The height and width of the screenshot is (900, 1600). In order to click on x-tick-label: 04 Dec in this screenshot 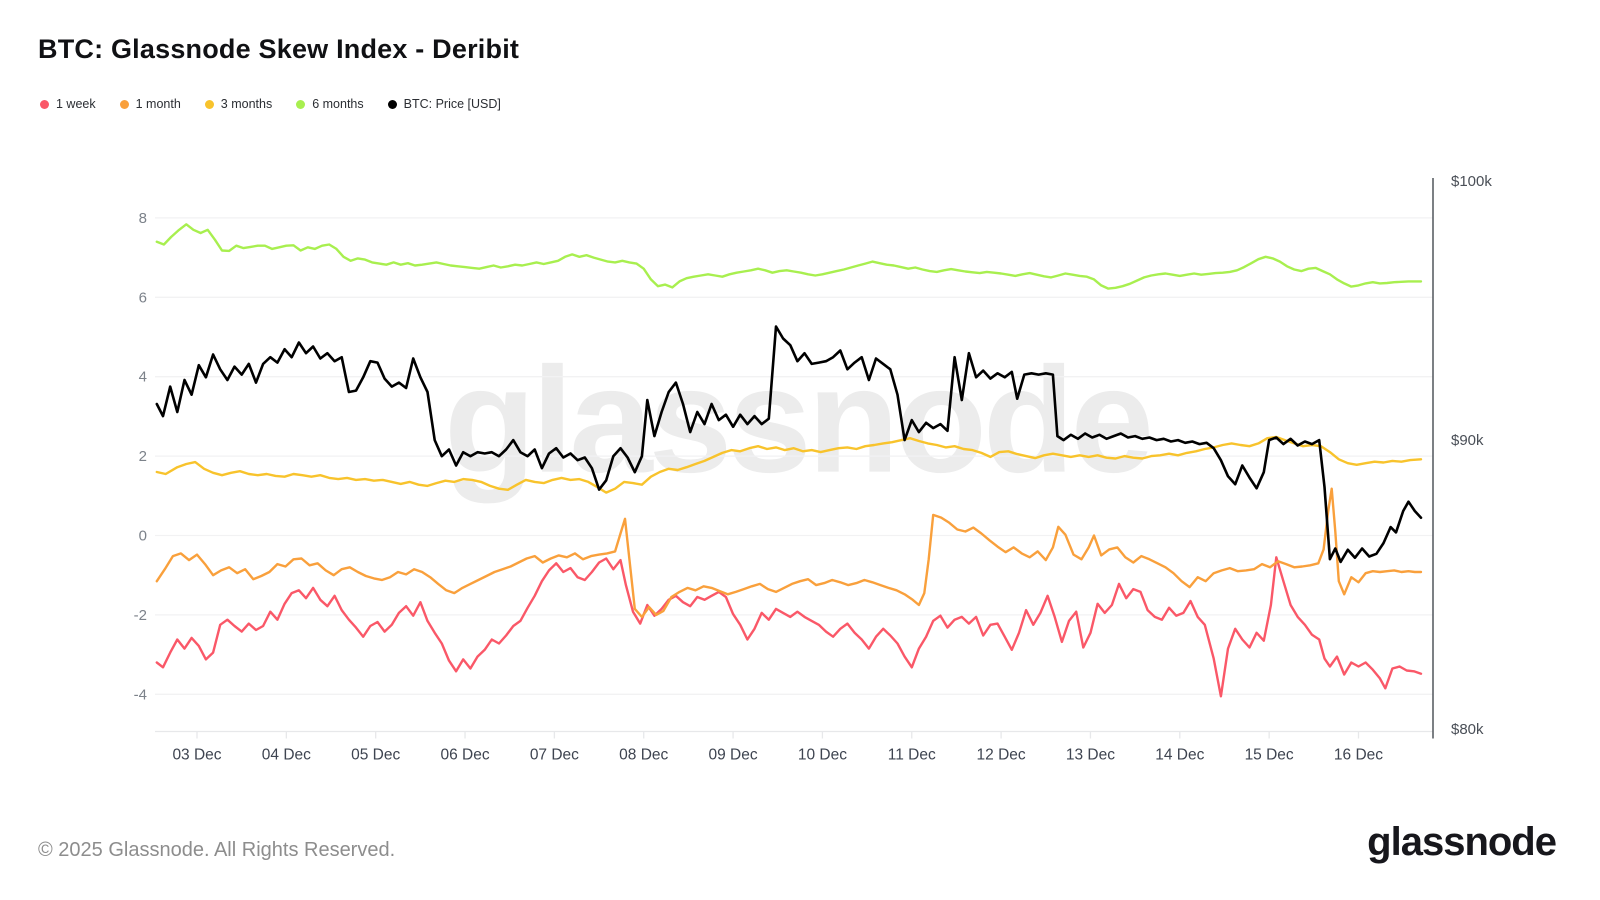, I will do `click(286, 755)`.